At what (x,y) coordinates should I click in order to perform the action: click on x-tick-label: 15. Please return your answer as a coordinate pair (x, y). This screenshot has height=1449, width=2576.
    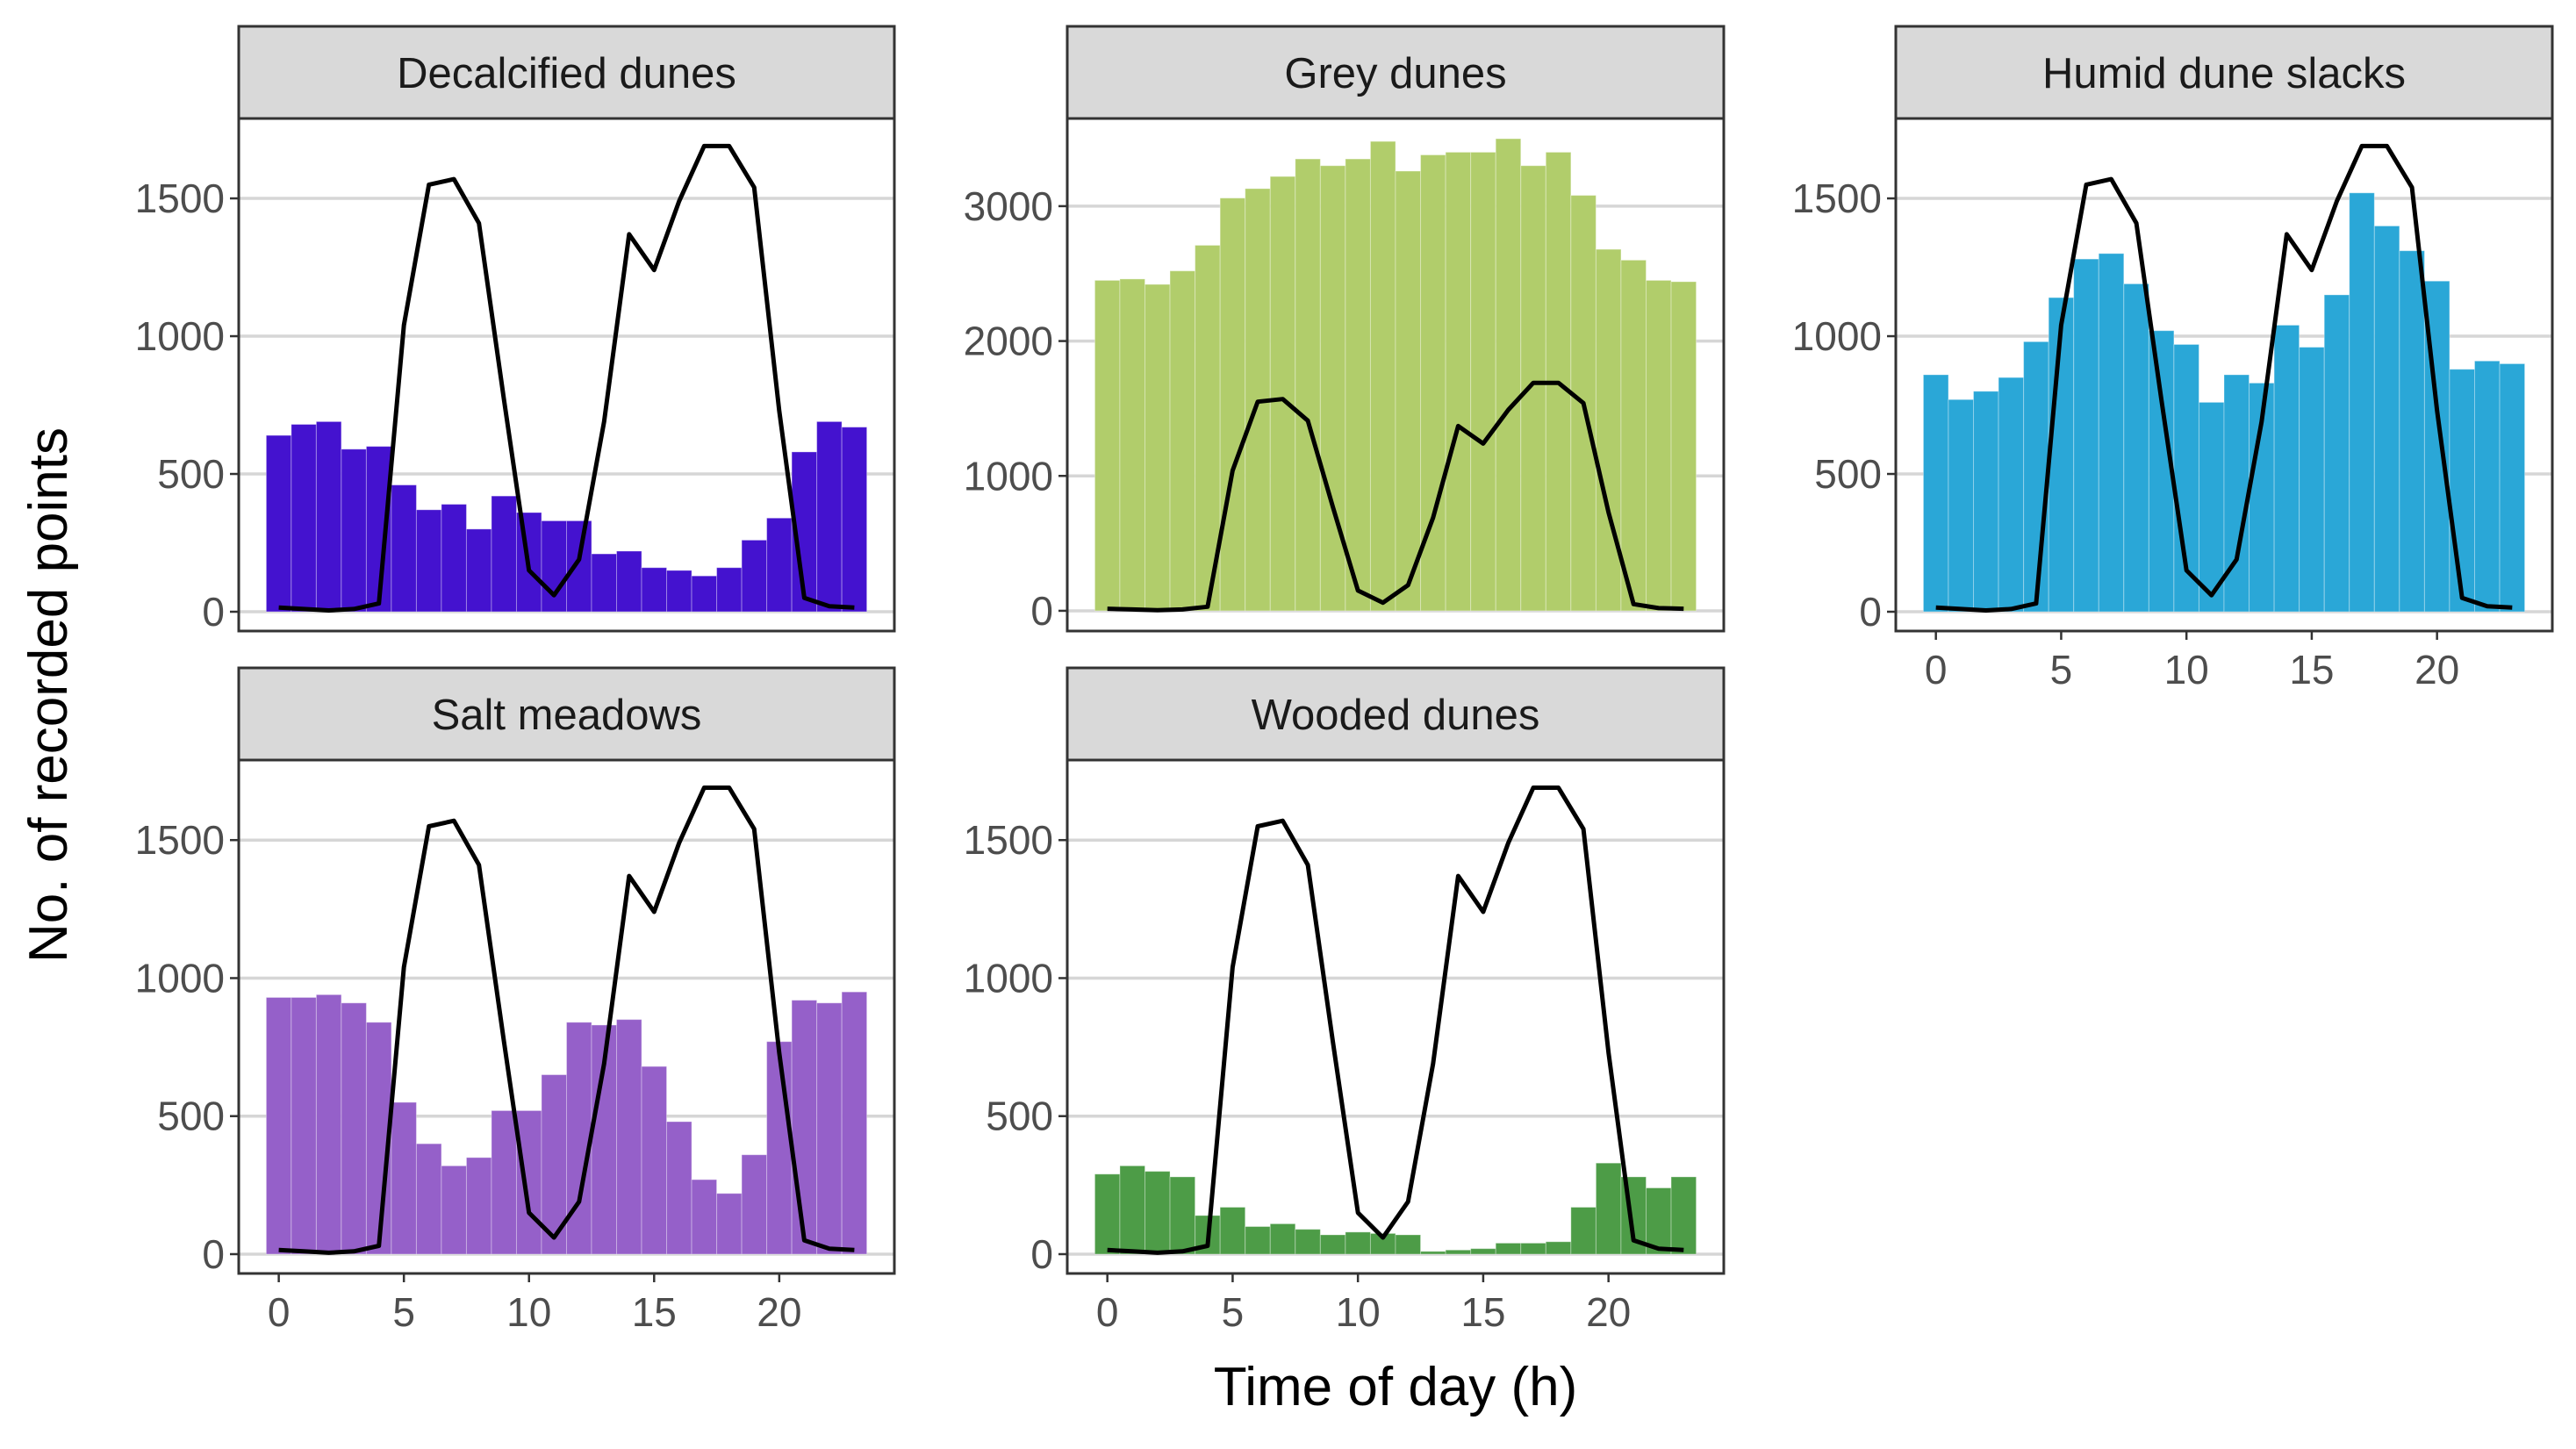
    Looking at the image, I should click on (654, 1312).